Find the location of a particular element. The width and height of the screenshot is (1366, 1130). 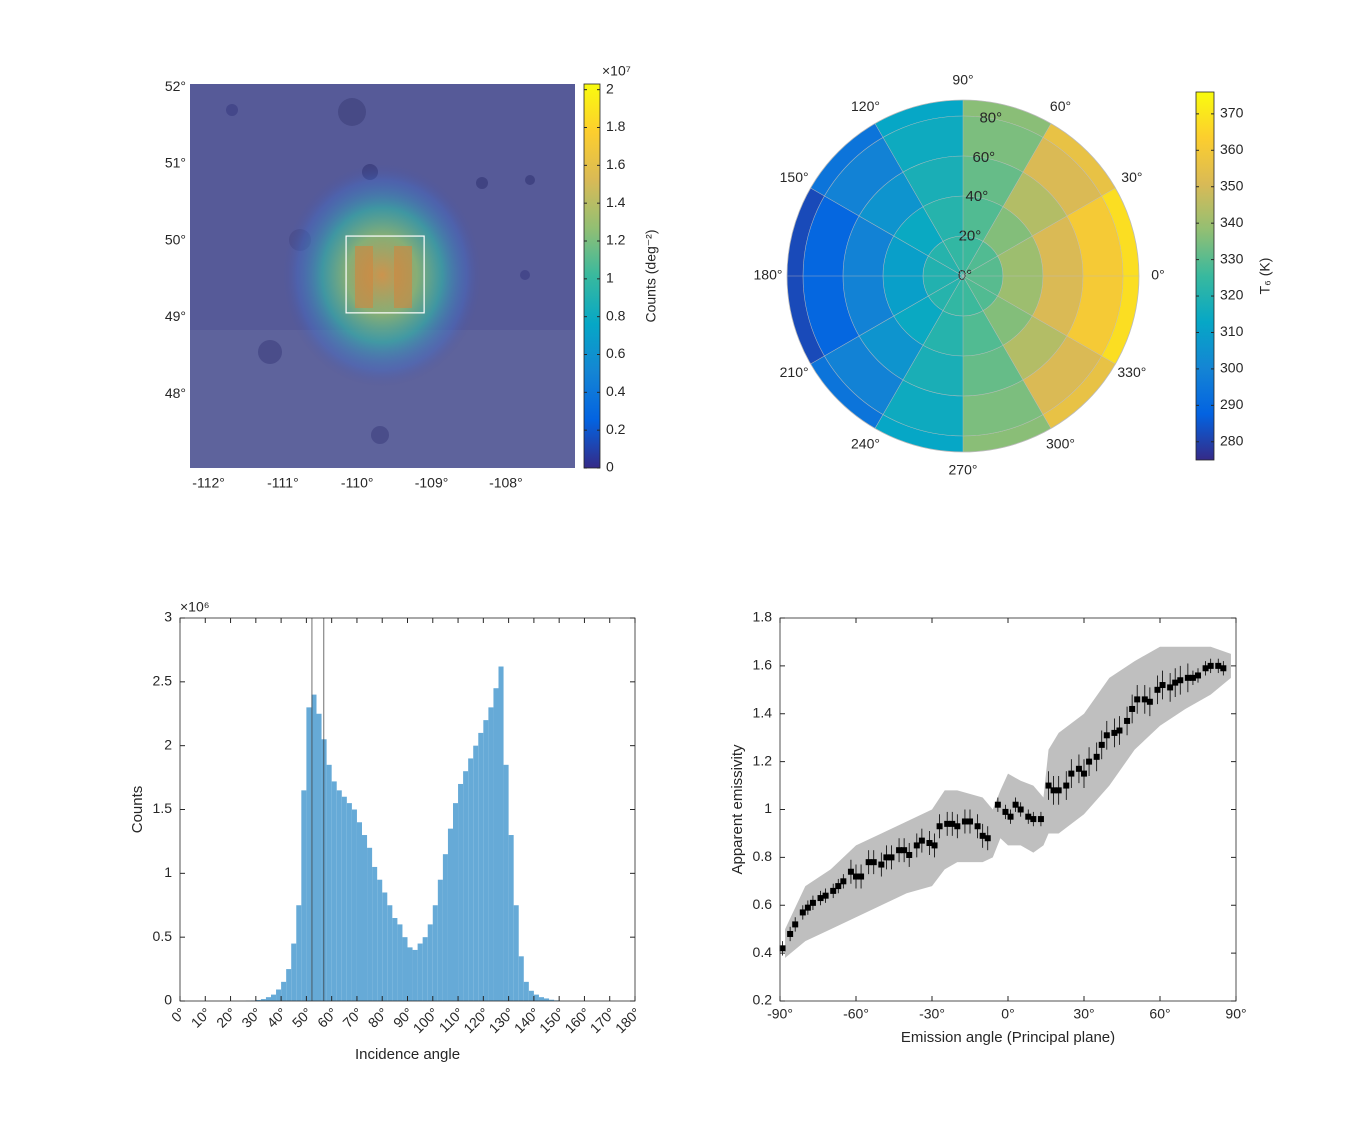

y-tick-label: 1.2 is located at coordinates (763, 760).